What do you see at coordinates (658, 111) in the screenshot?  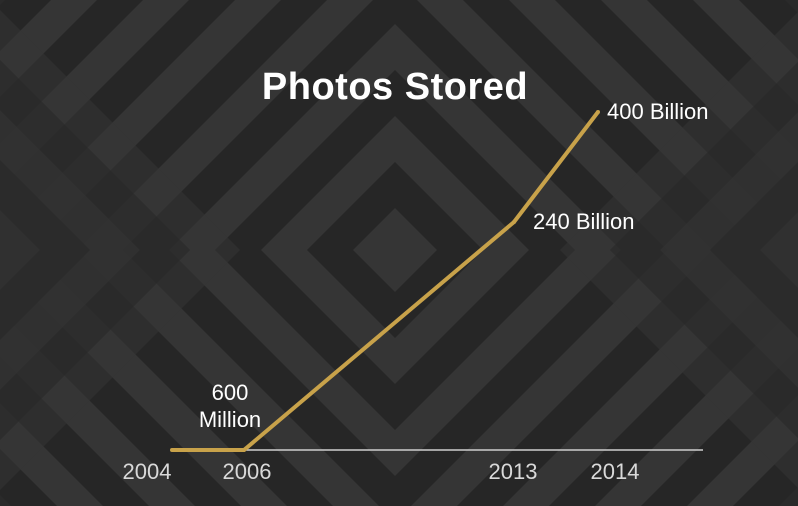 I see `data-label: 400 Billion` at bounding box center [658, 111].